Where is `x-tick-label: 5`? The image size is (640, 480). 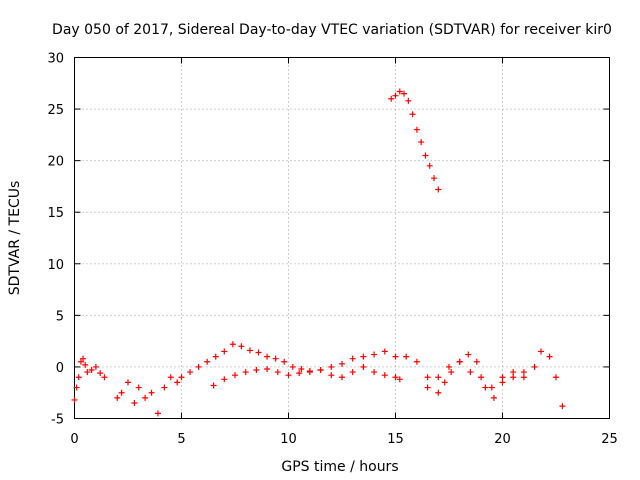 x-tick-label: 5 is located at coordinates (181, 439).